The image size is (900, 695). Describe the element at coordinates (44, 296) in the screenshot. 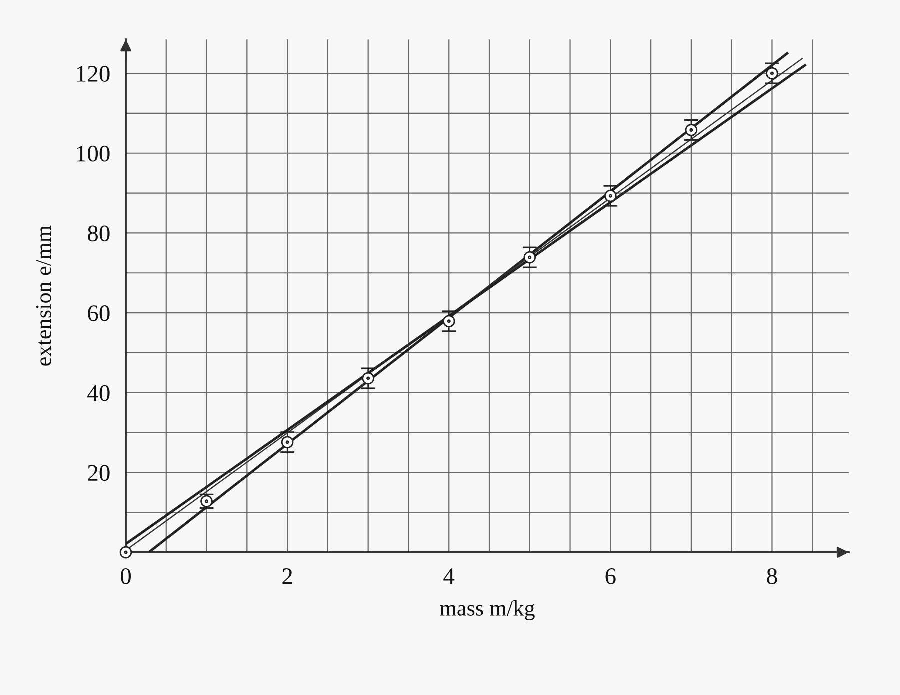

I see `y-axis-title: extension e/mm` at that location.